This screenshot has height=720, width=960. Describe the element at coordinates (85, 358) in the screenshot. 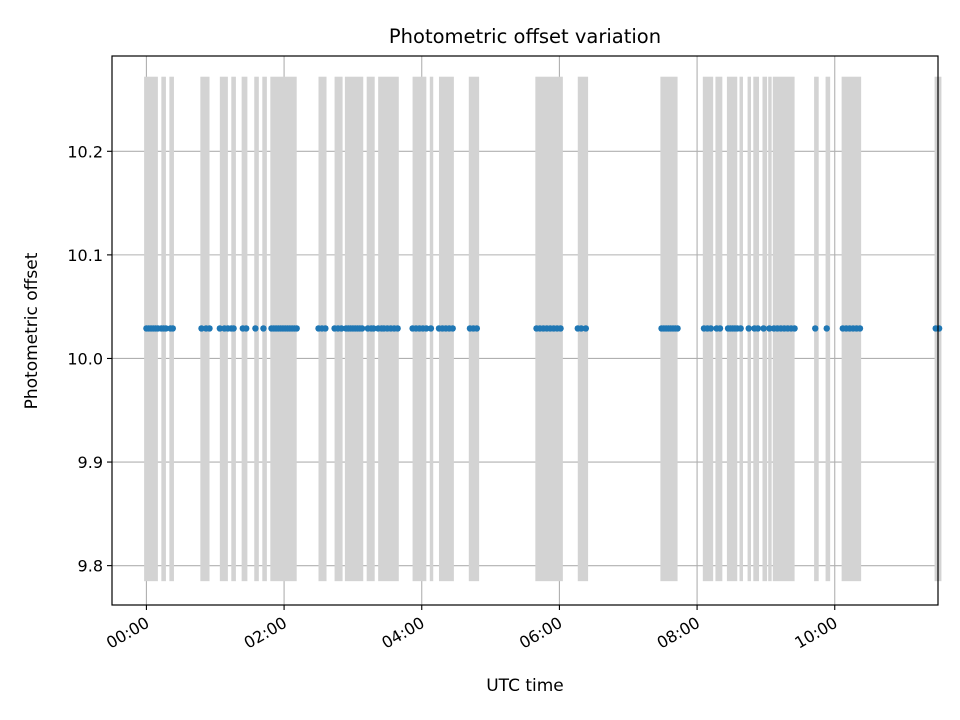

I see `y-tick-label: 10.0` at that location.